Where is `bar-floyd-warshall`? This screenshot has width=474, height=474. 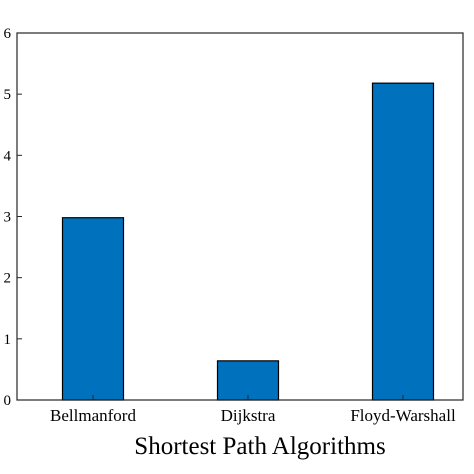
bar-floyd-warshall is located at coordinates (403, 241).